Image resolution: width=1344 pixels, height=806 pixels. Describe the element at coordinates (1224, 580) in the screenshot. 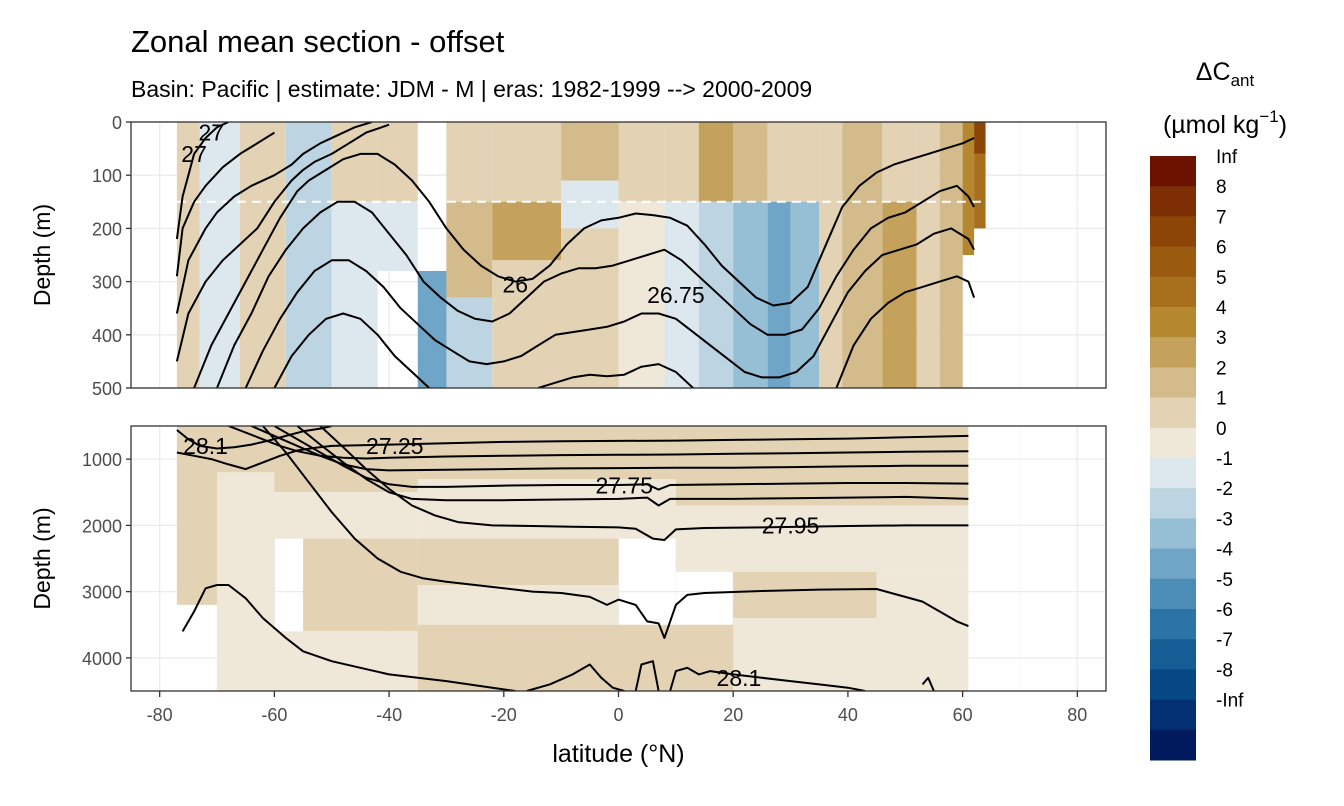

I see `legend-break-label: -5` at that location.